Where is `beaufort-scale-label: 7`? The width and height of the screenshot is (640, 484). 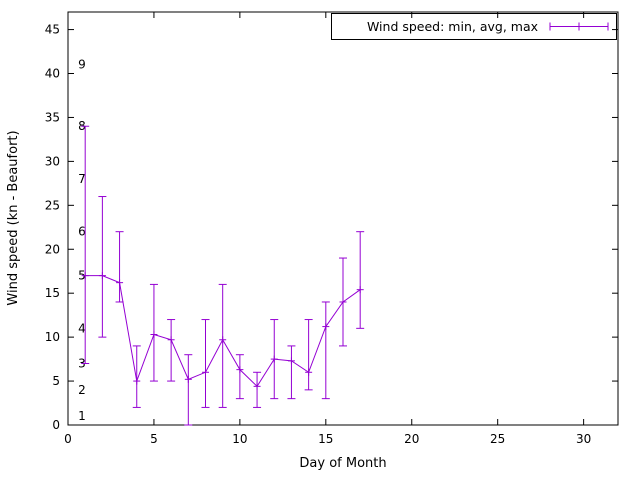
beaufort-scale-label: 7 is located at coordinates (82, 179).